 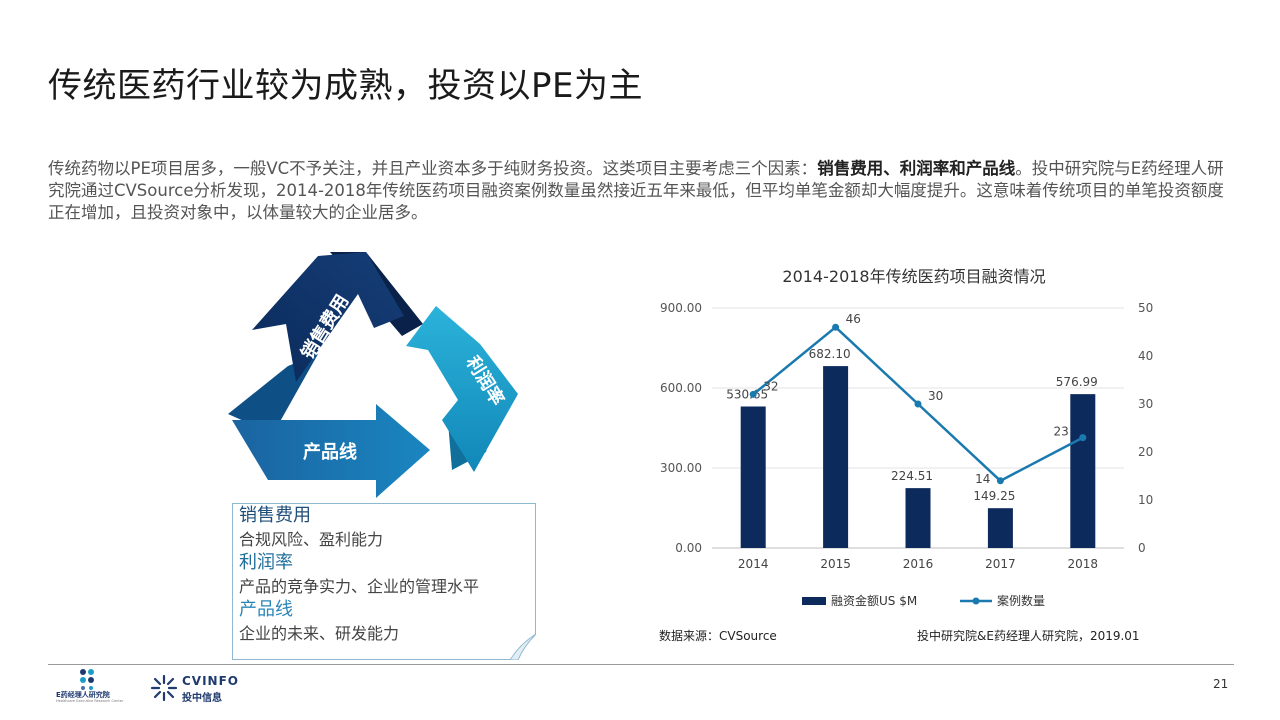 What do you see at coordinates (935, 396) in the screenshot?
I see `line-data-label: 30` at bounding box center [935, 396].